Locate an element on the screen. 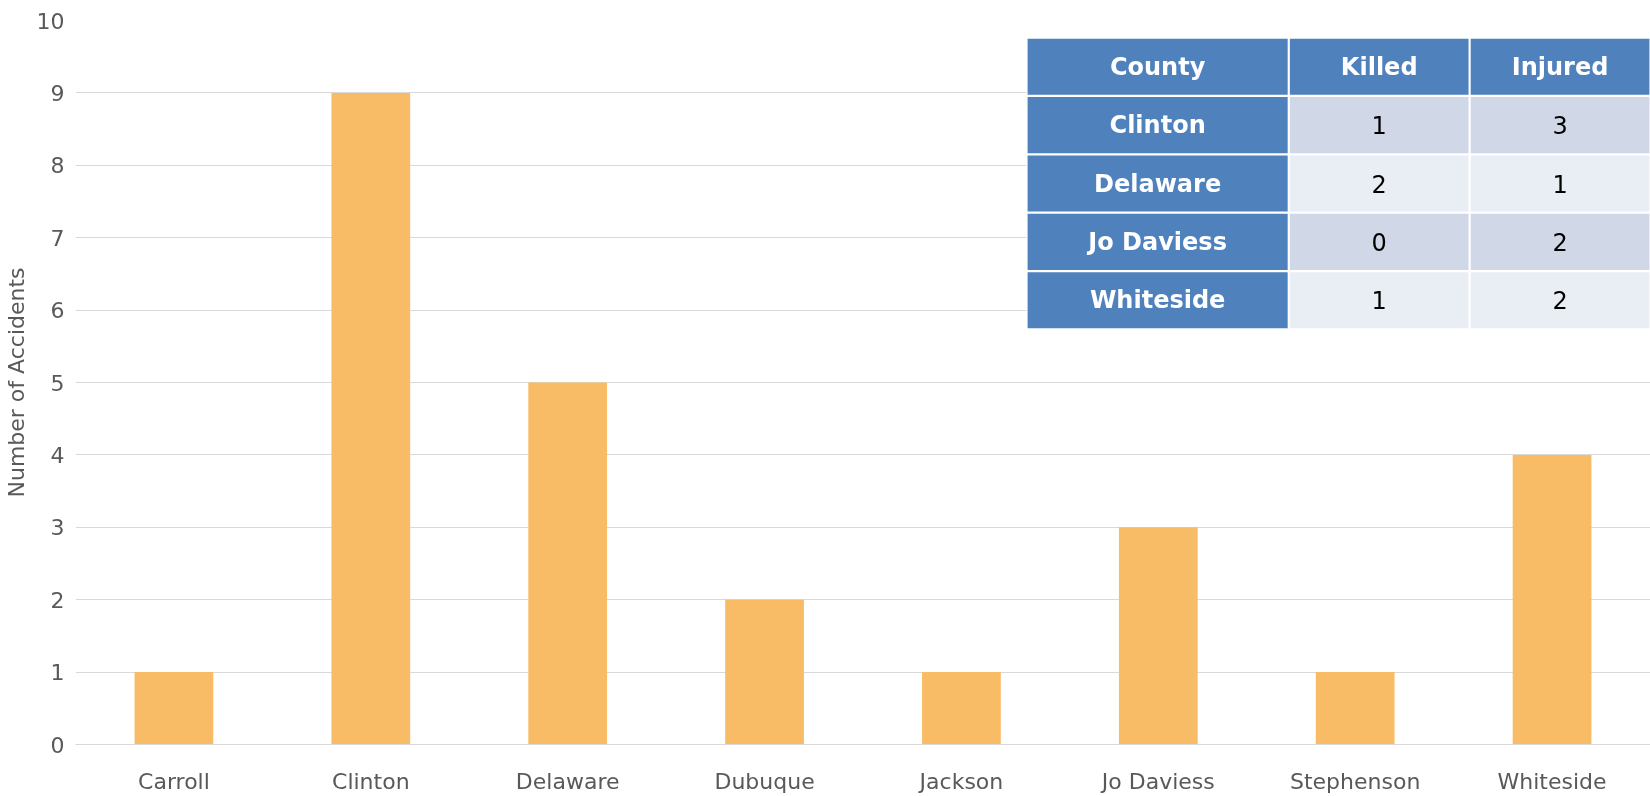 This screenshot has width=1650, height=796. y-tick-label: 8 is located at coordinates (57, 166).